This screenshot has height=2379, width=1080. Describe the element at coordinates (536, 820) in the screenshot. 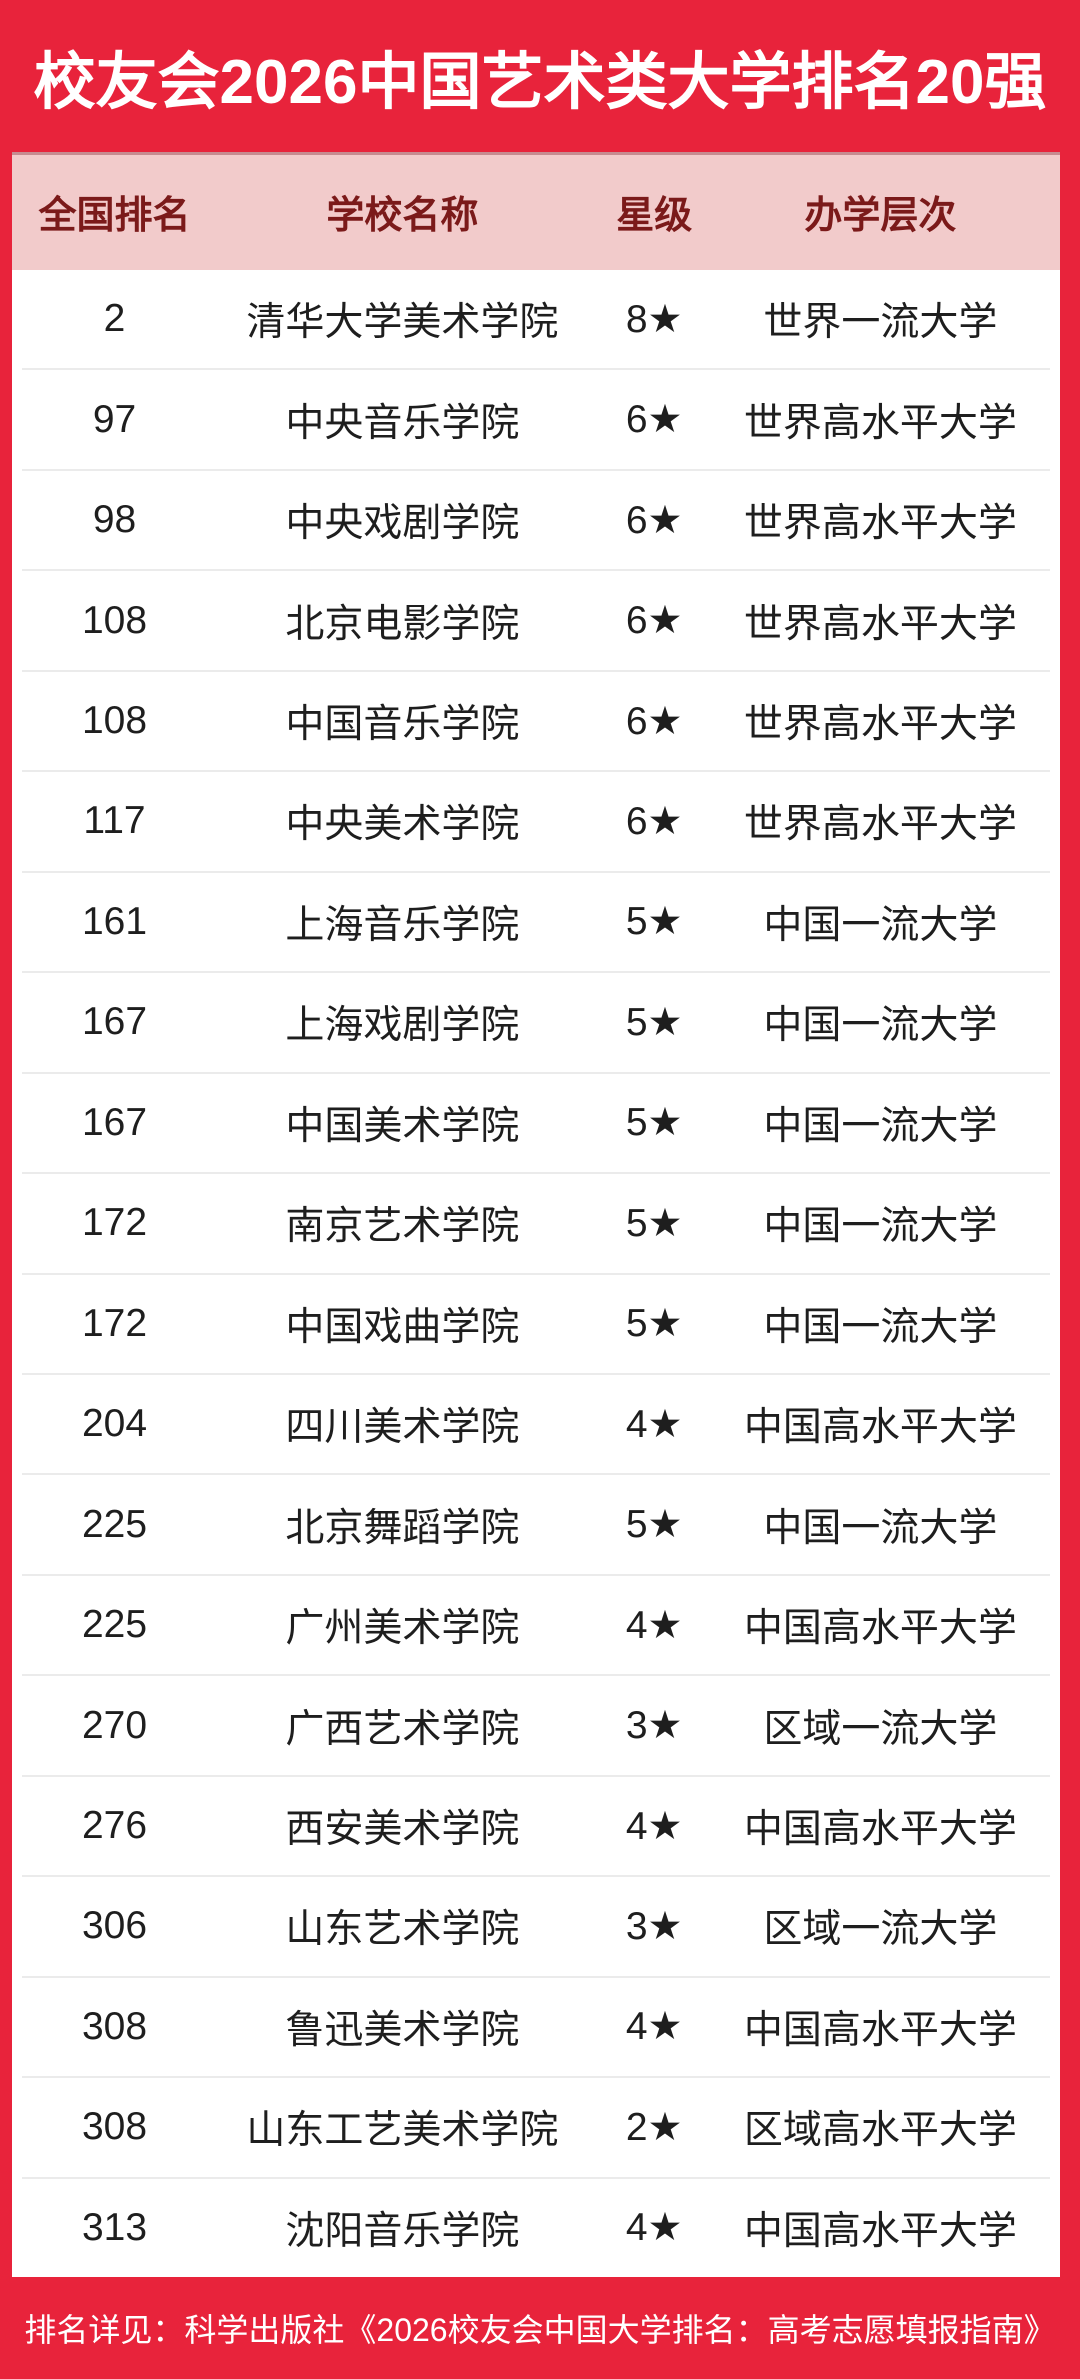

I see `table-row: 117 中央美术学院 6★ 世界高水平大学` at that location.